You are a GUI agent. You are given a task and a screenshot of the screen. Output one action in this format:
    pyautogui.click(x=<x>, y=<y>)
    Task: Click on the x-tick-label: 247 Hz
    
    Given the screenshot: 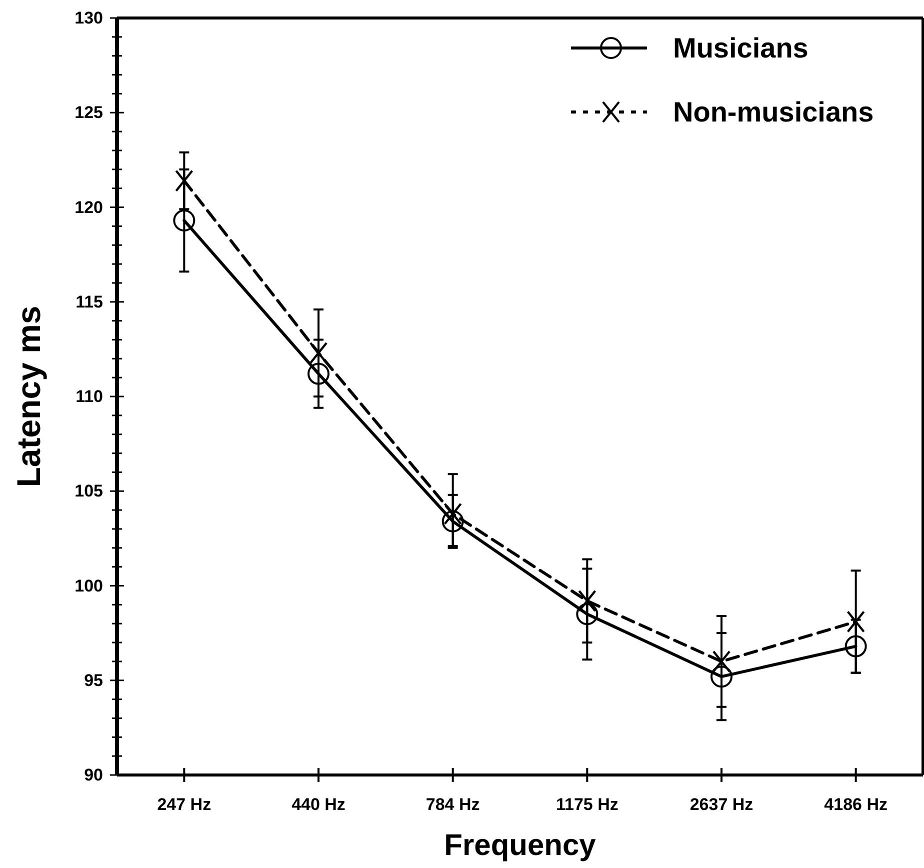 What is the action you would take?
    pyautogui.click(x=184, y=804)
    